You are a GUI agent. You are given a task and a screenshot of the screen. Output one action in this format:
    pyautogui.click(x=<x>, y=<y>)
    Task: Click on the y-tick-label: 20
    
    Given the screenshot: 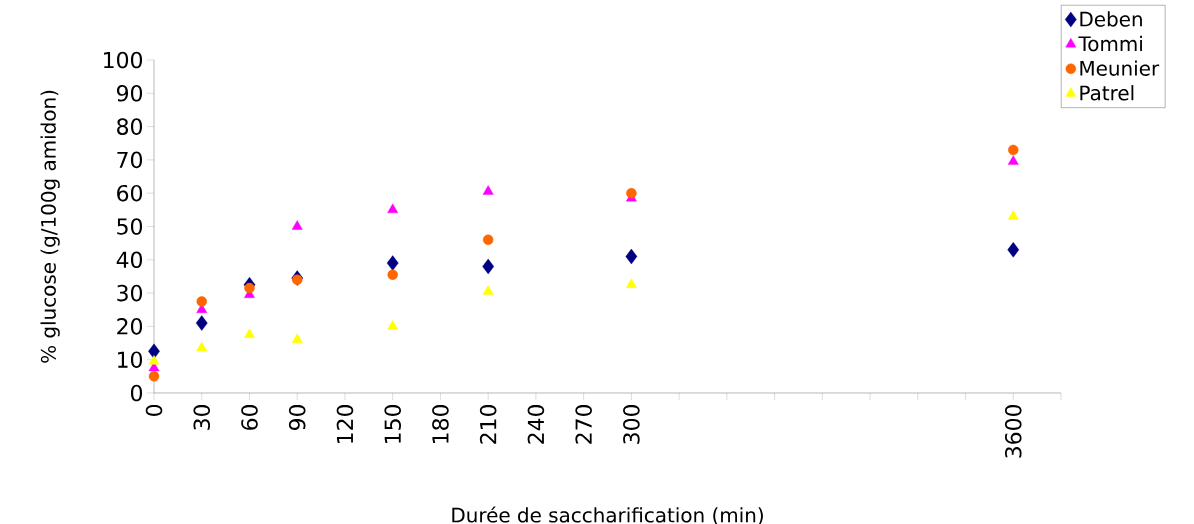 What is the action you would take?
    pyautogui.click(x=130, y=326)
    